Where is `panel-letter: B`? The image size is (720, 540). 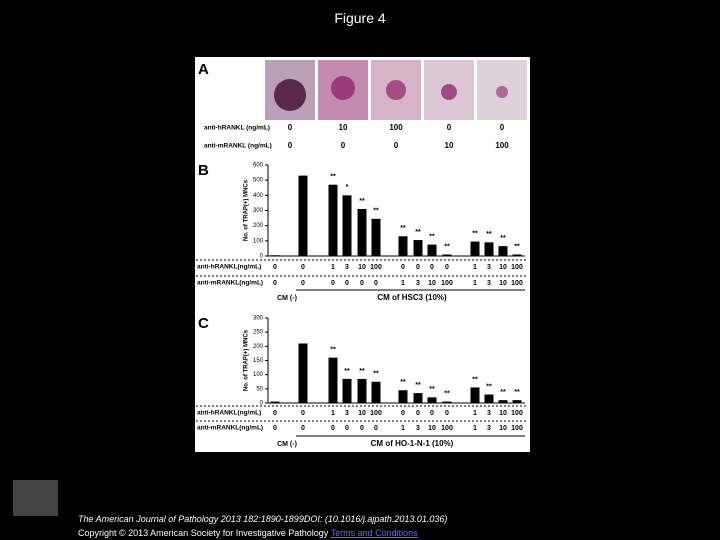
panel-letter: B is located at coordinates (203, 170).